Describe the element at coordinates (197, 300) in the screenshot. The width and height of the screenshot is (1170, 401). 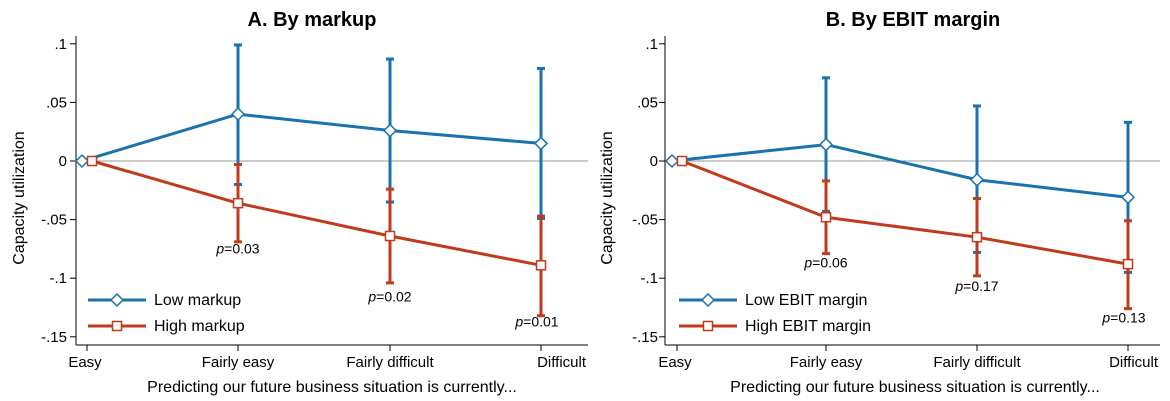
I see `legend-label: Low markup` at that location.